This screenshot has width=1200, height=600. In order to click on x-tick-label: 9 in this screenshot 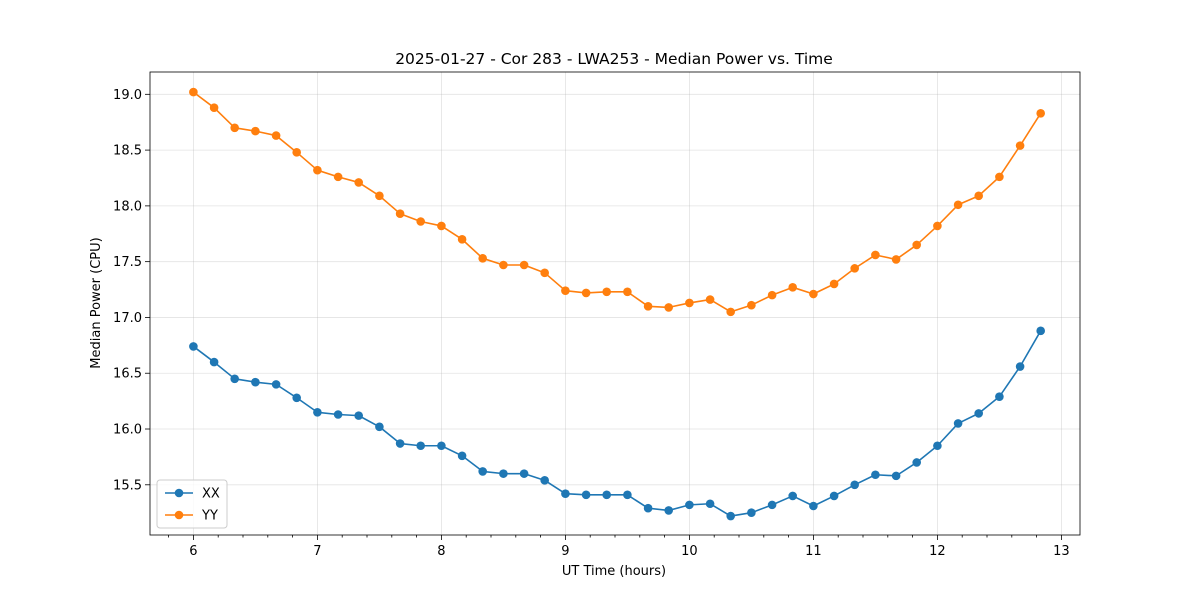, I will do `click(565, 551)`.